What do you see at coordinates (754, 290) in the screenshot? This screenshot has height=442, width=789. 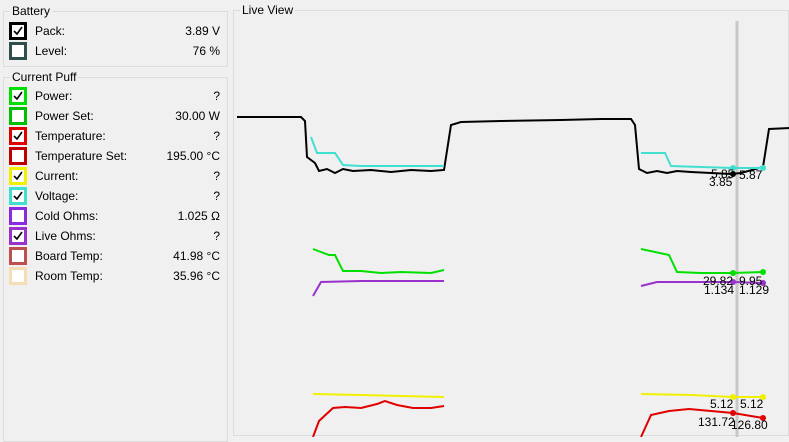 I see `value-label: 1.129` at bounding box center [754, 290].